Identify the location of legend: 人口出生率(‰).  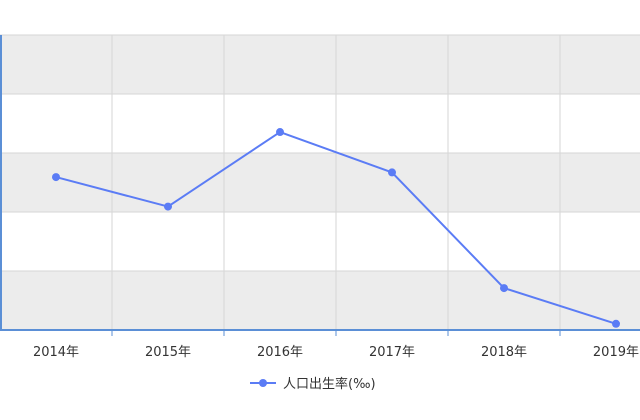
(313, 384).